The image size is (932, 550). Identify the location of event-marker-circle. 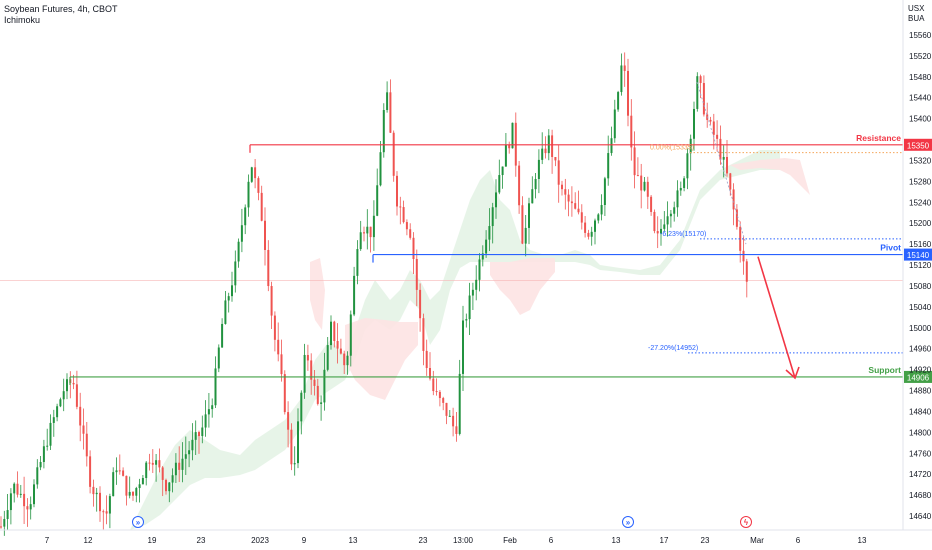
(746, 522).